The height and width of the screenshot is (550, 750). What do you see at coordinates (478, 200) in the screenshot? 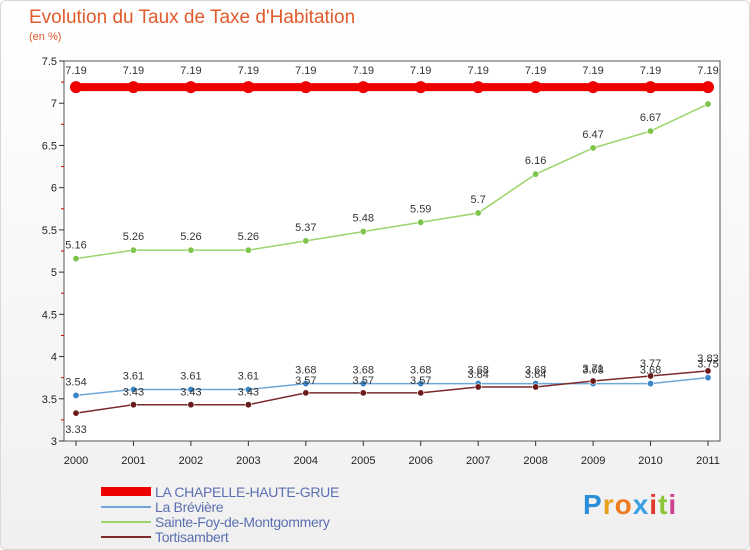
I see `data-label: 5.7` at bounding box center [478, 200].